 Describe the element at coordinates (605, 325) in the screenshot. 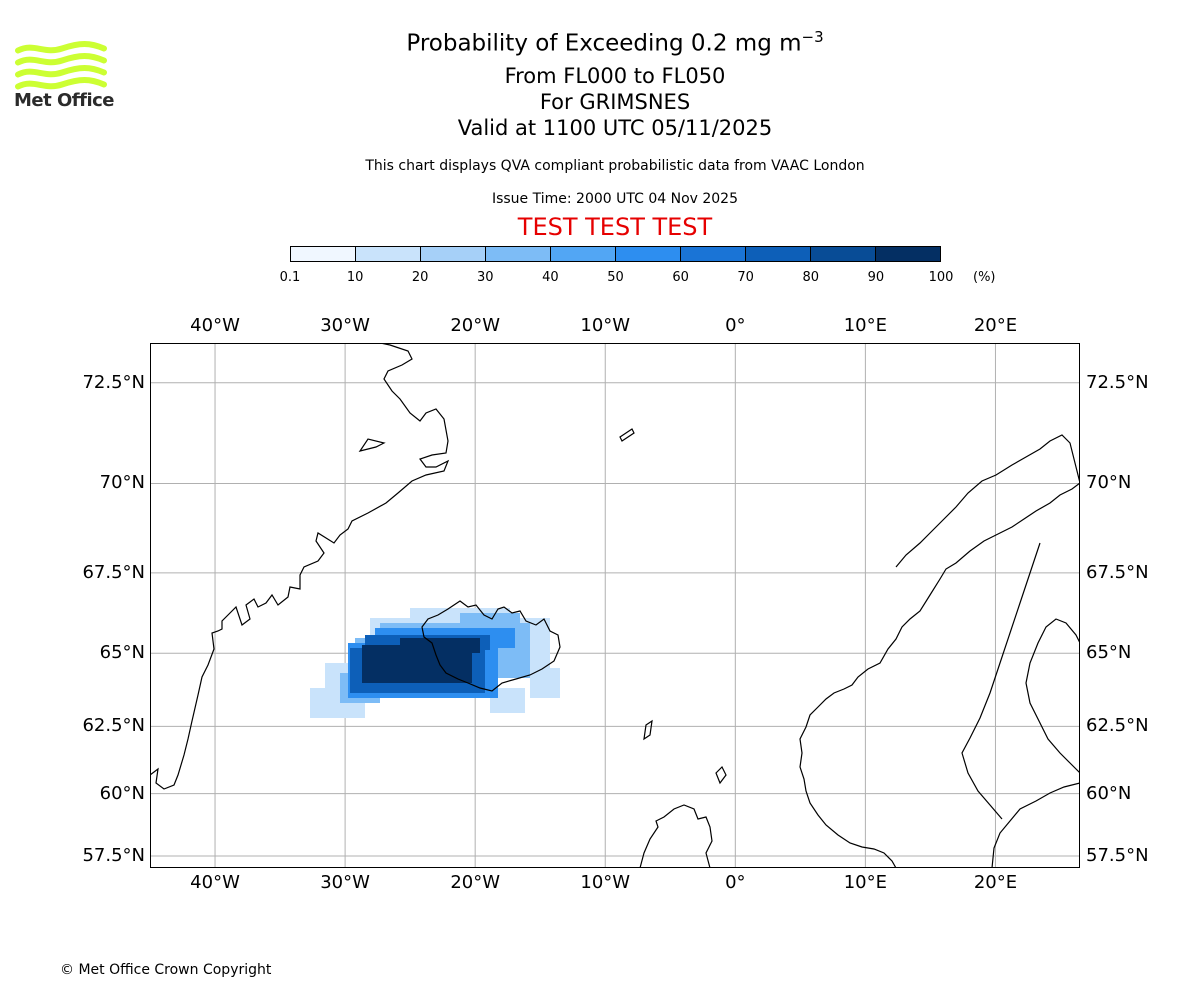

I see `lon-label-top: 10°W` at that location.